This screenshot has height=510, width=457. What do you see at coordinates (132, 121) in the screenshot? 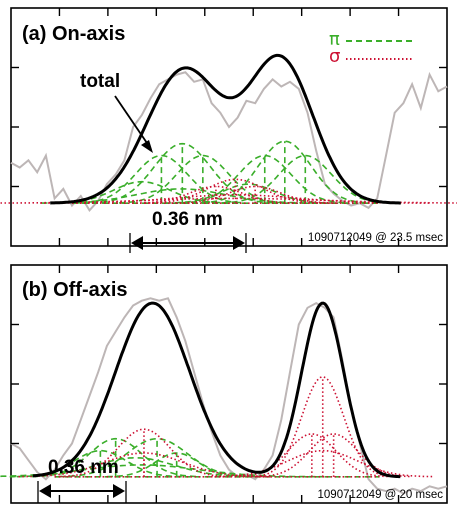
I see `total-annotation-arrow` at bounding box center [132, 121].